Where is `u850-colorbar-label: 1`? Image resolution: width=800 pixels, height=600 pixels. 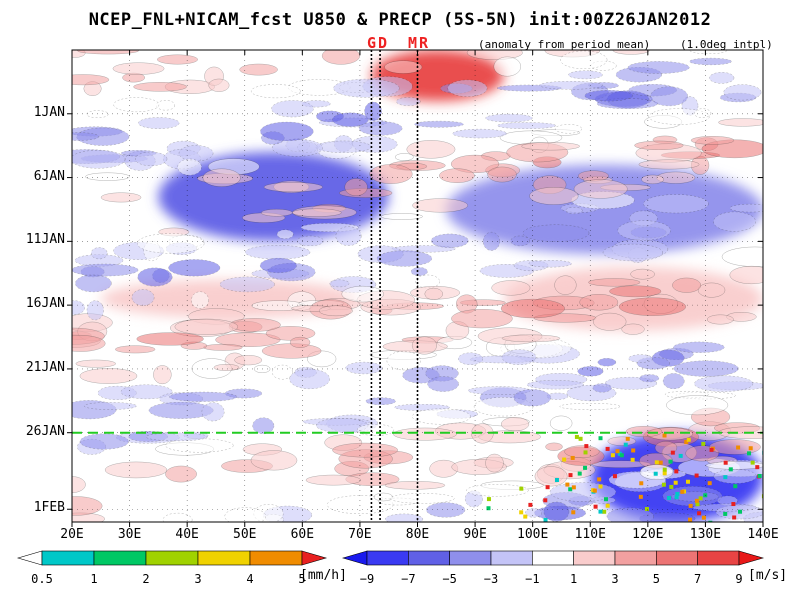 u850-colorbar-label: 1 is located at coordinates (574, 579).